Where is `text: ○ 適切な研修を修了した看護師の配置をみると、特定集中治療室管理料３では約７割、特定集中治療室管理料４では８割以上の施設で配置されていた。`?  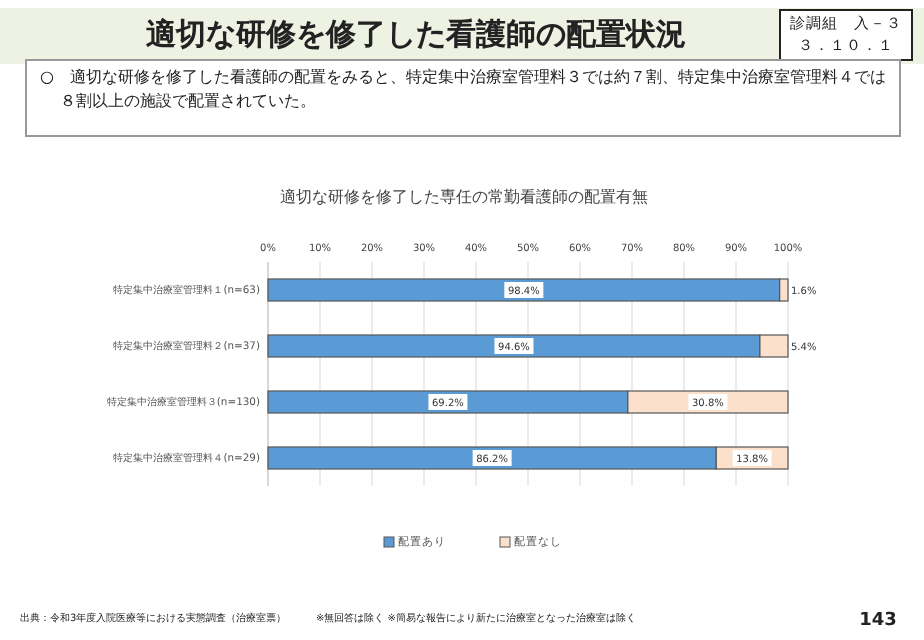 text: ○ 適切な研修を修了した看護師の配置をみると、特定集中治療室管理料３では約７割、特定集中治療室管理料４では８割以上の施設で配置されていた。 is located at coordinates (464, 90).